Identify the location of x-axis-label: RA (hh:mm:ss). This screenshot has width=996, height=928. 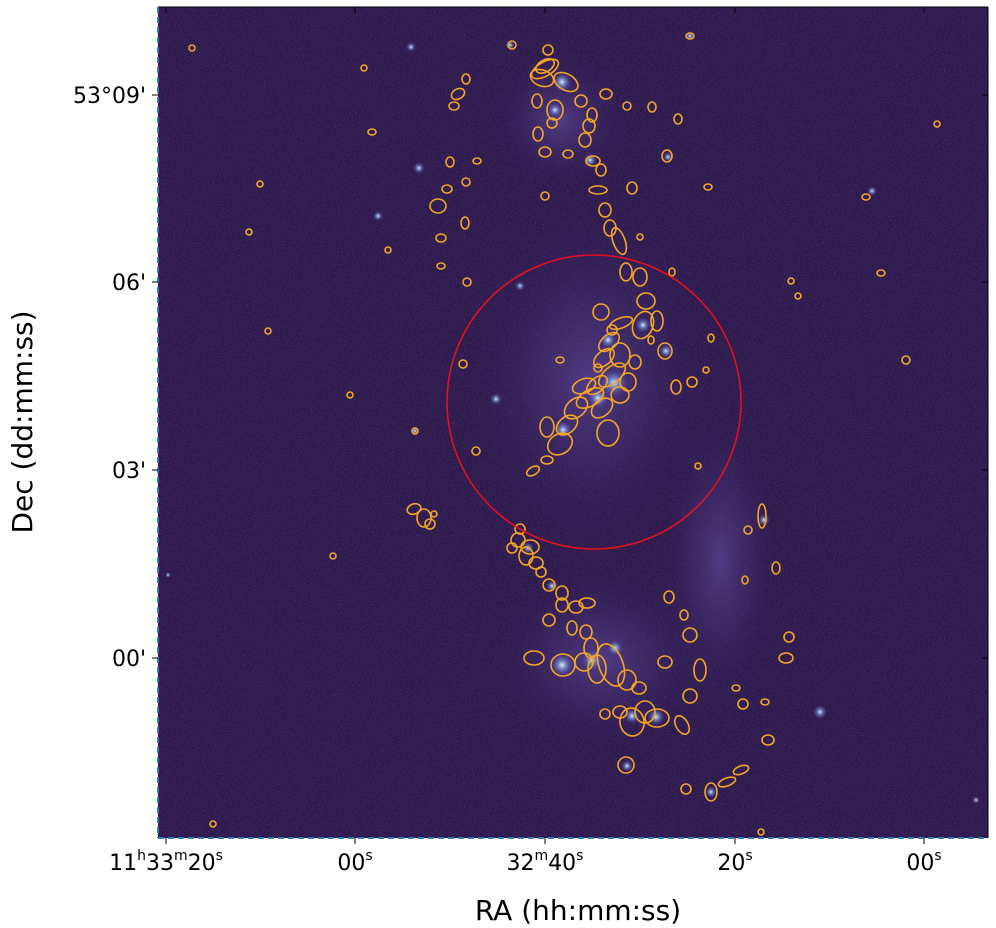
(578, 910).